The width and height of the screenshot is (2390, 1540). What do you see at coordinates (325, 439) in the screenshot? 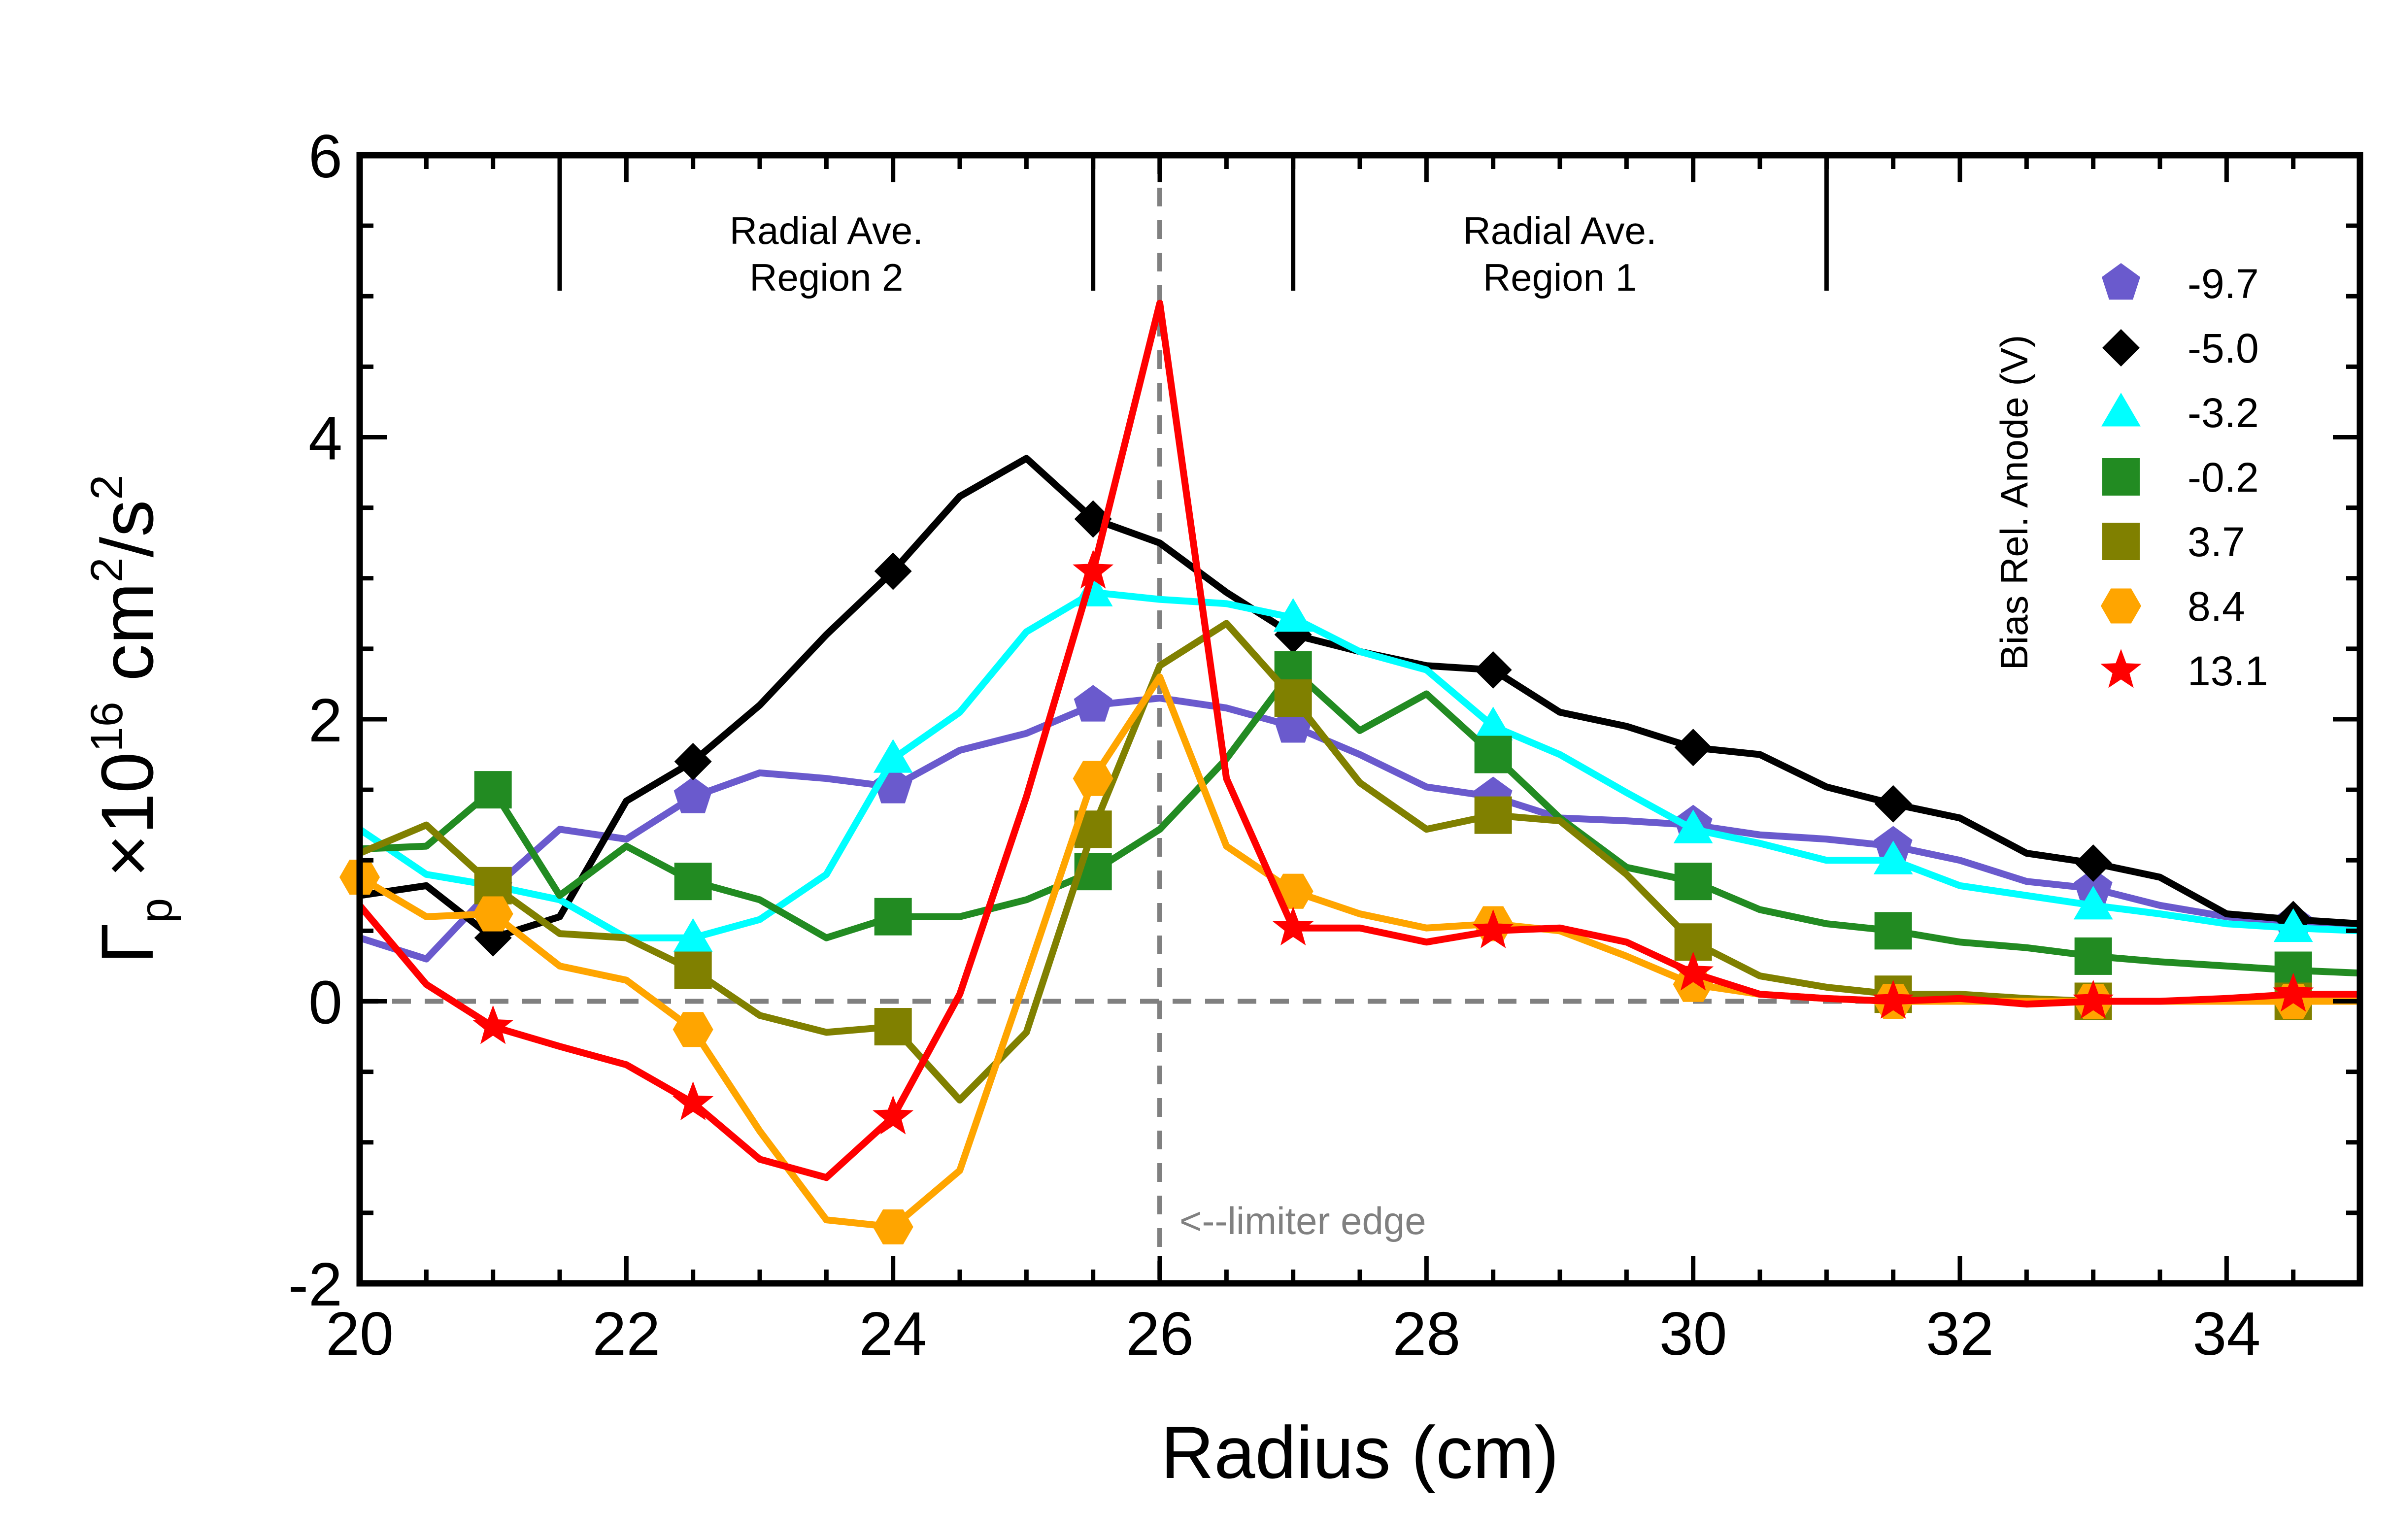
I see `y-tick-label: 4` at bounding box center [325, 439].